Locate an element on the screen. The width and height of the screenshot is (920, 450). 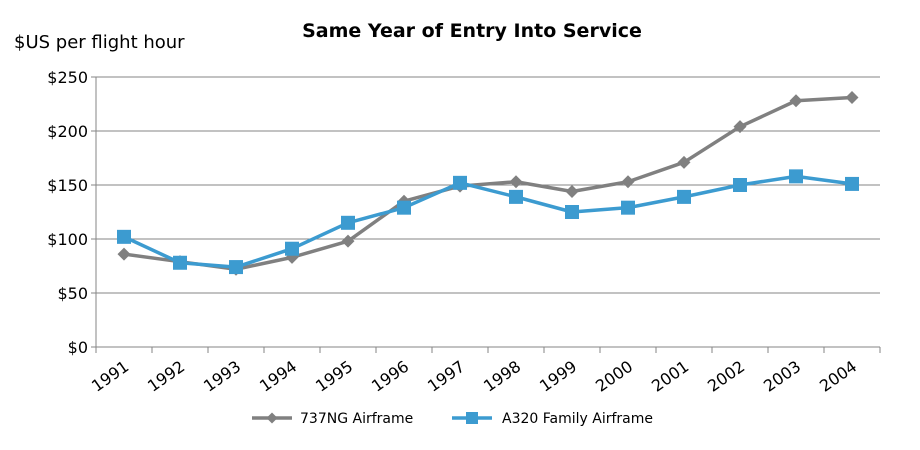
x-tick-label: 1998 is located at coordinates (502, 376).